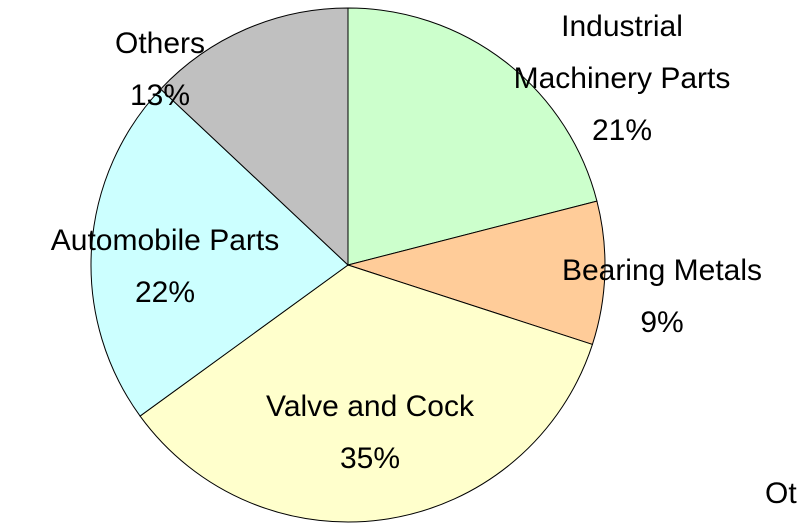 The height and width of the screenshot is (525, 803). I want to click on slice-value-label: 13%, so click(160, 95).